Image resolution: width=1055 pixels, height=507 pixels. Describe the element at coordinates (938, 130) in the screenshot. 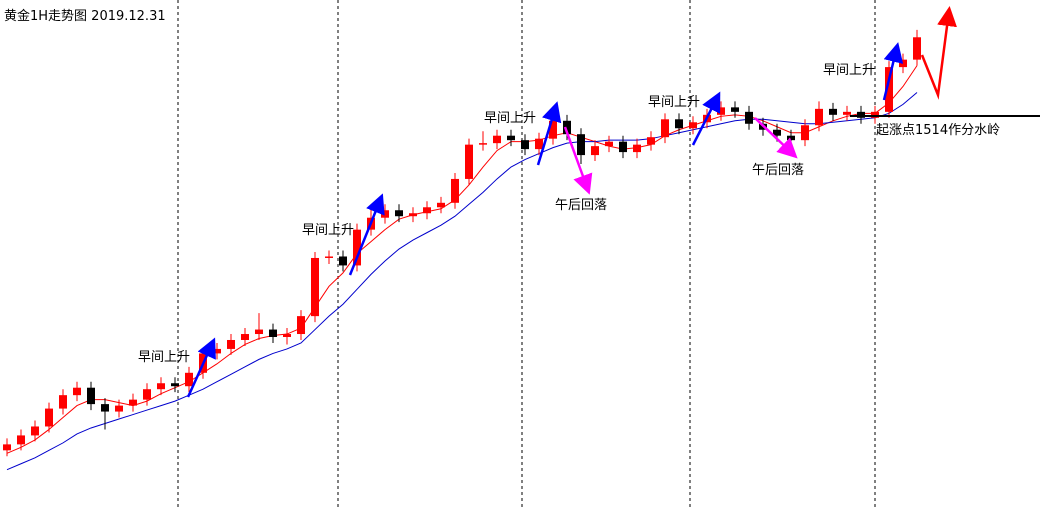

I see `annotation: 起涨点1514作分水岭` at that location.